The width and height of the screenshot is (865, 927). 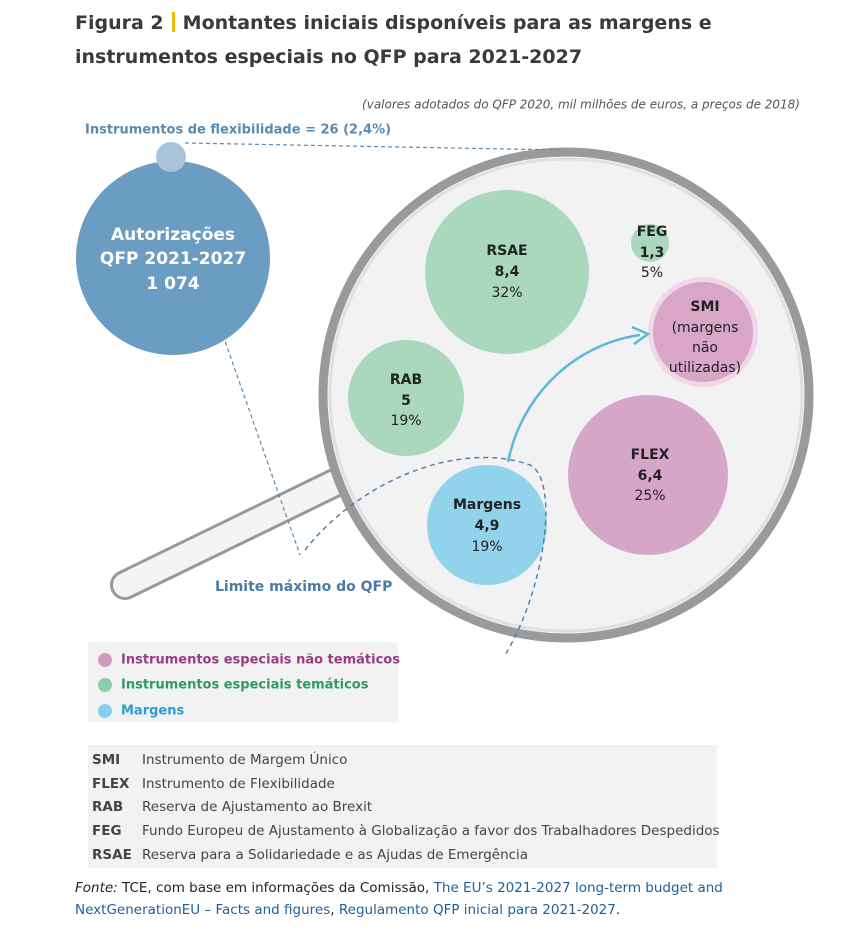 What do you see at coordinates (618, 910) in the screenshot?
I see `source-end: .` at bounding box center [618, 910].